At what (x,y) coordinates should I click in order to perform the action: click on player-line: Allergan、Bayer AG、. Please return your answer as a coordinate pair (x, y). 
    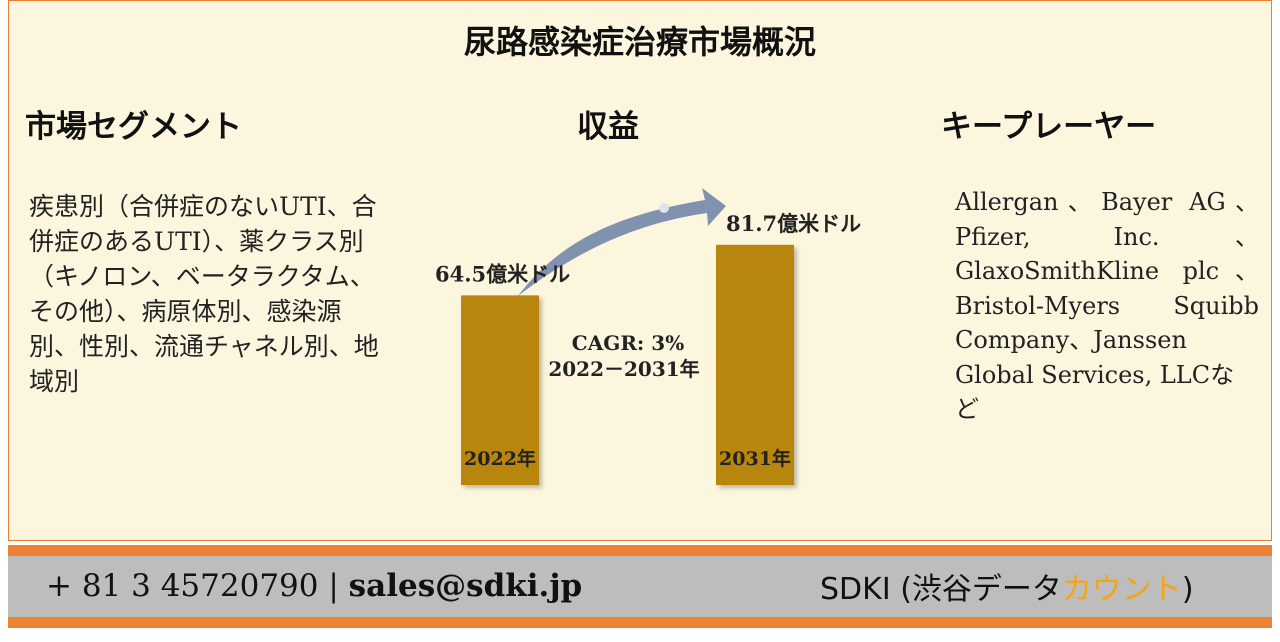
    Looking at the image, I should click on (1107, 202).